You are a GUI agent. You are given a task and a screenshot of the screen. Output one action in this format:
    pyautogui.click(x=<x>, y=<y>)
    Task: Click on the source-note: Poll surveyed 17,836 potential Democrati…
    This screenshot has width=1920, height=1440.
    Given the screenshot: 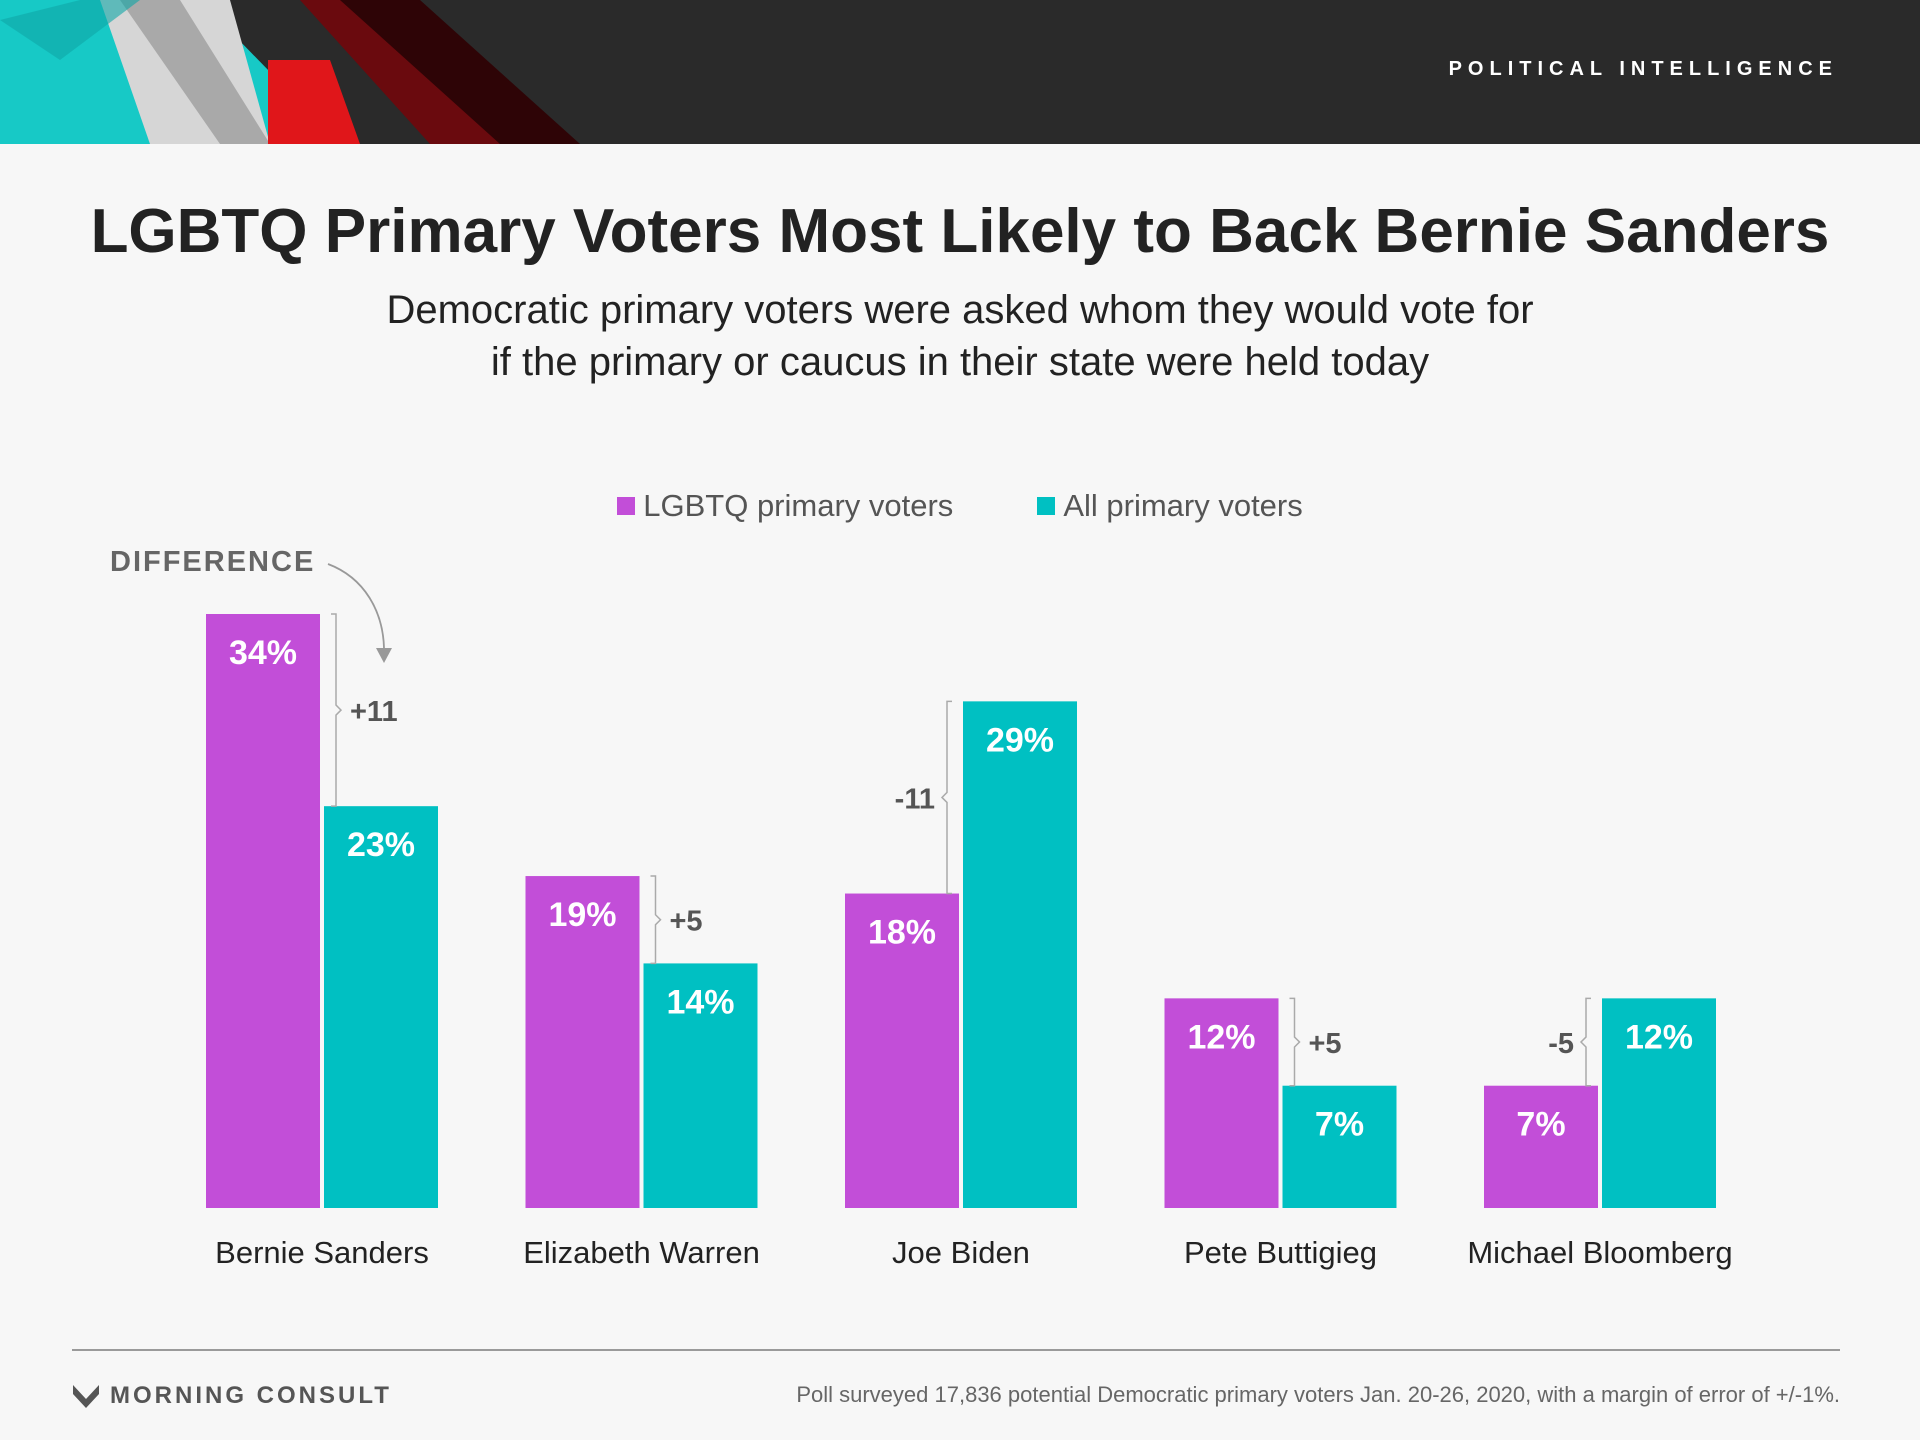 What is the action you would take?
    pyautogui.click(x=1318, y=1394)
    